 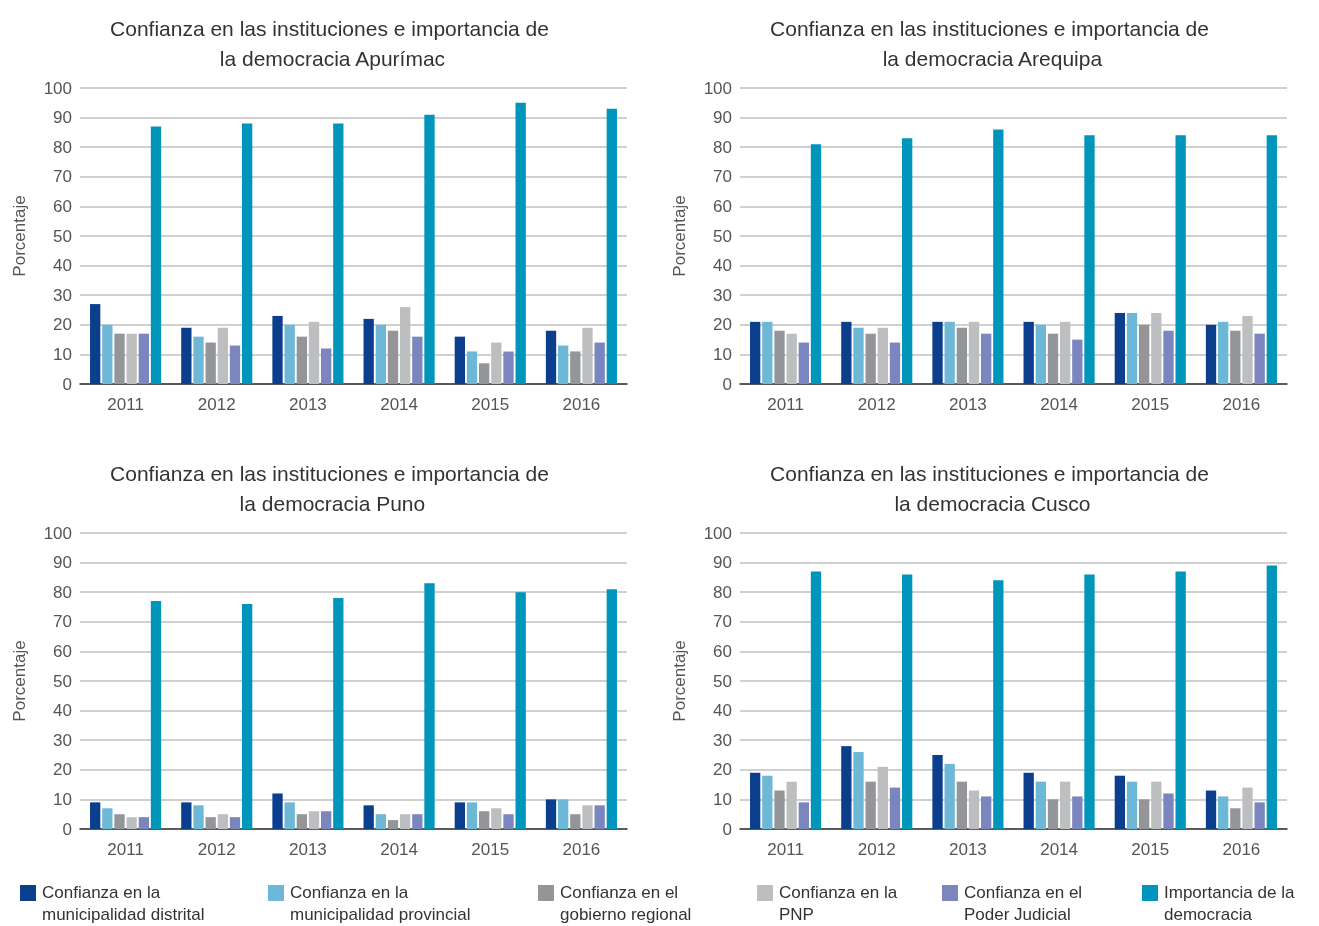 I want to click on legend-label: Confianza en la PNP, so click(x=839, y=904).